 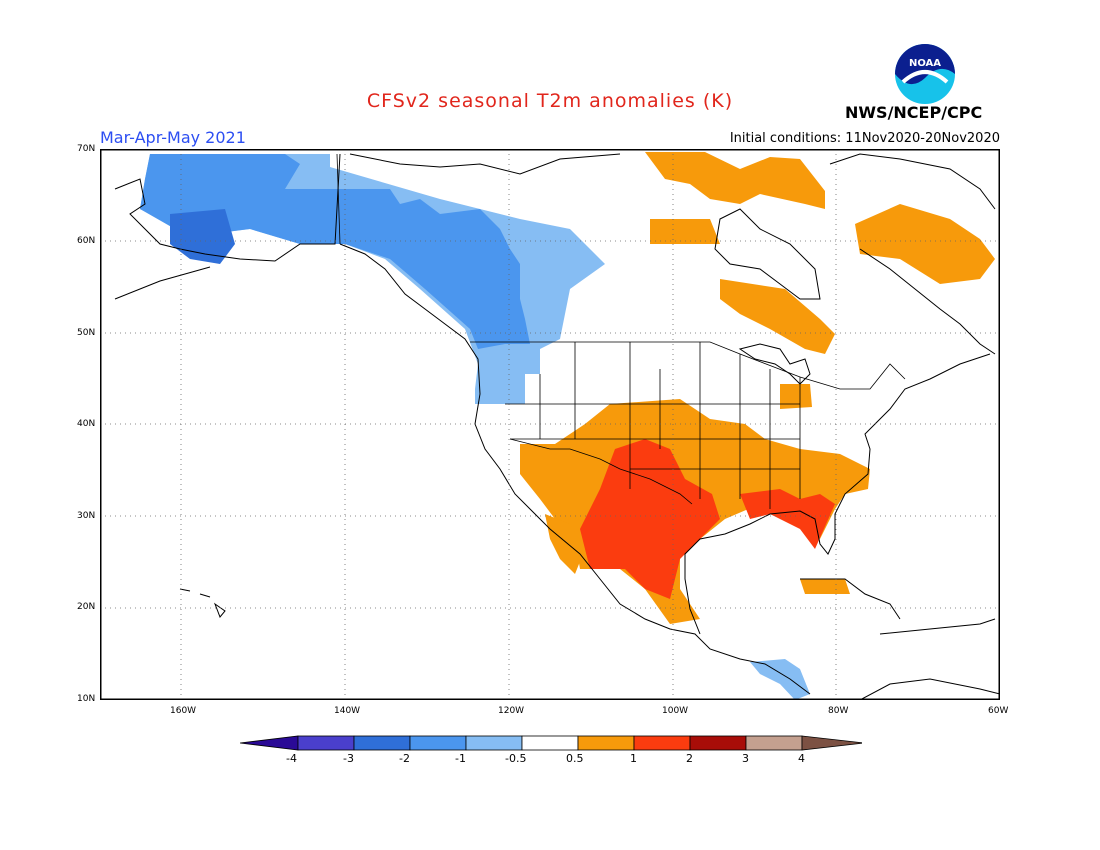 I want to click on svg-text: NOAA, so click(x=925, y=63).